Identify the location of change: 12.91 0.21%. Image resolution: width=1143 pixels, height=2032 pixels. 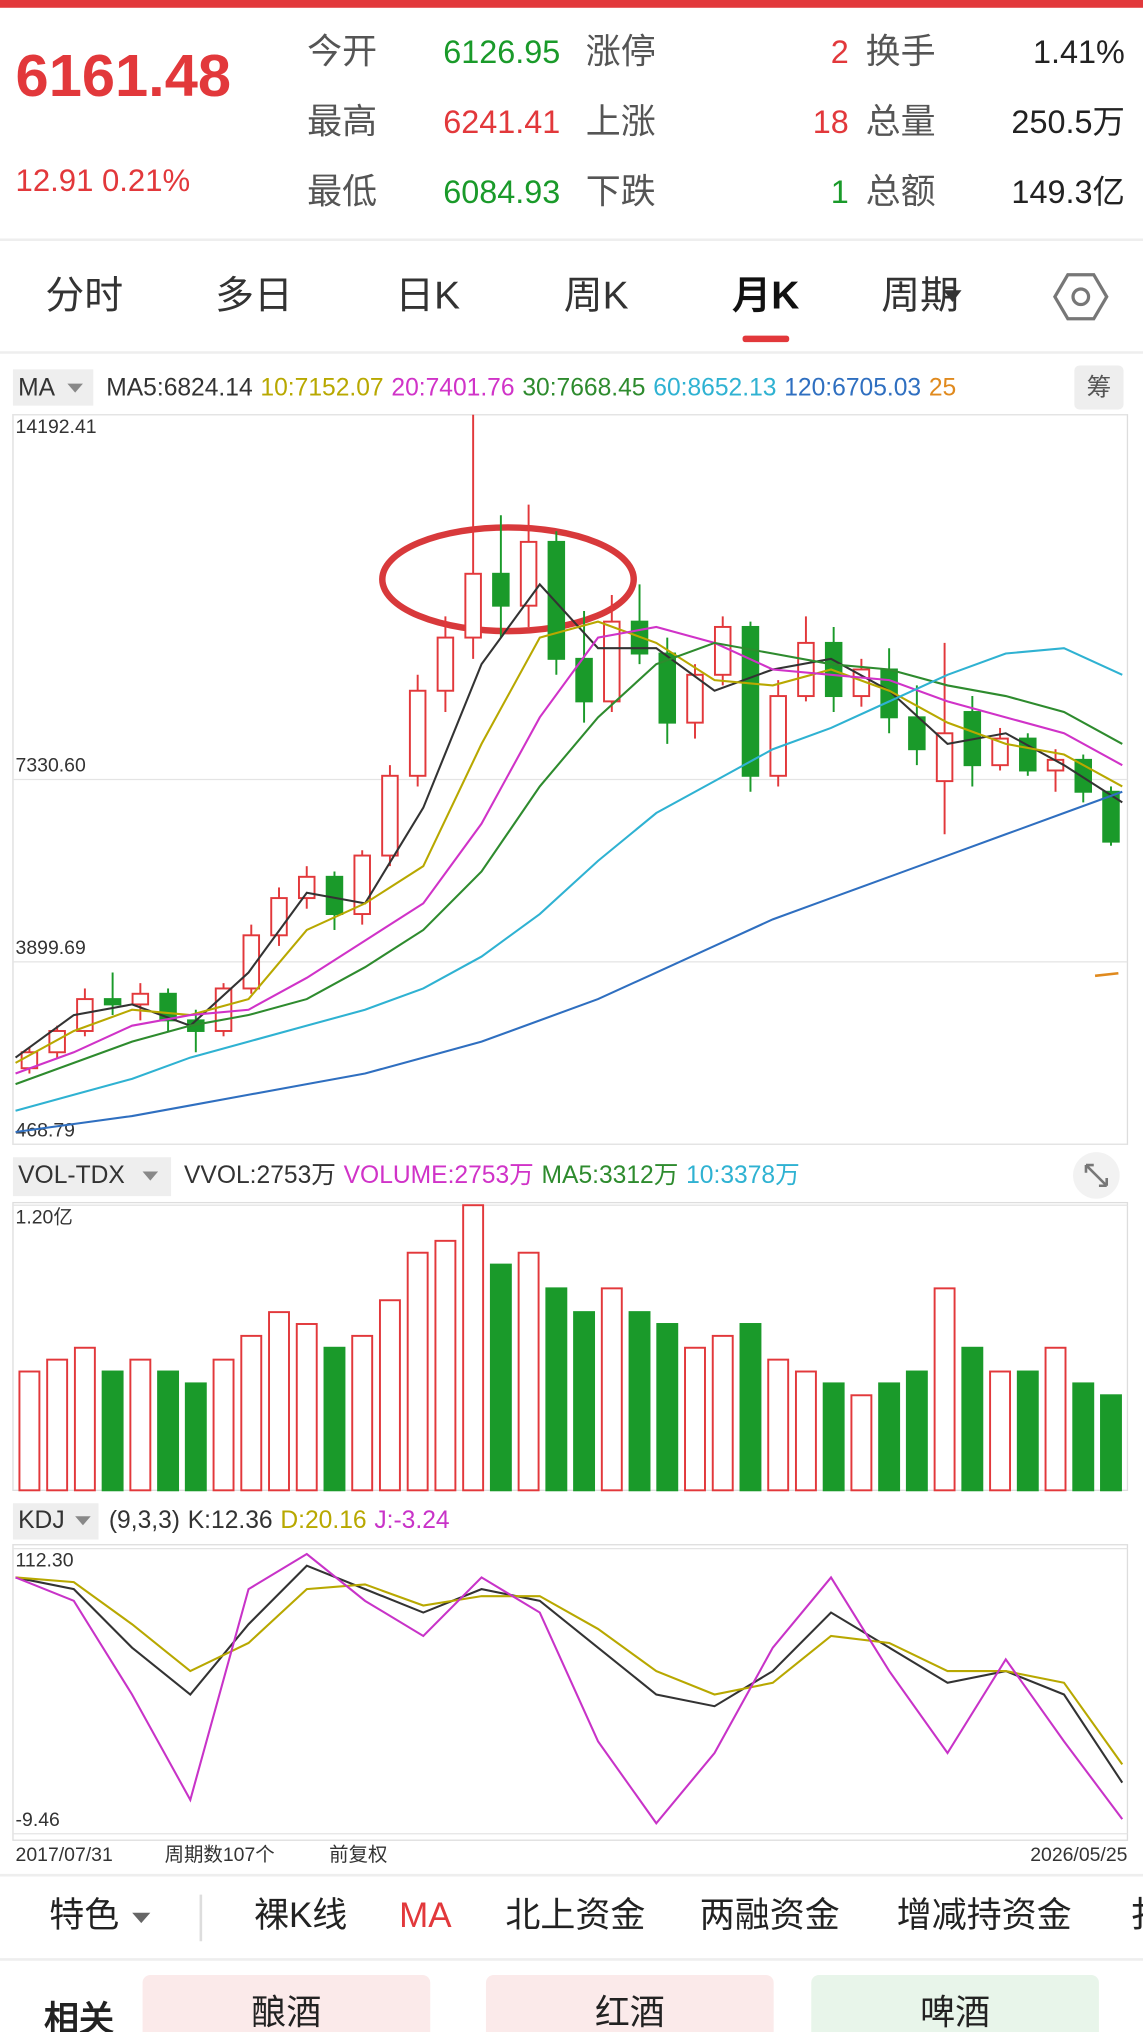
(103, 180).